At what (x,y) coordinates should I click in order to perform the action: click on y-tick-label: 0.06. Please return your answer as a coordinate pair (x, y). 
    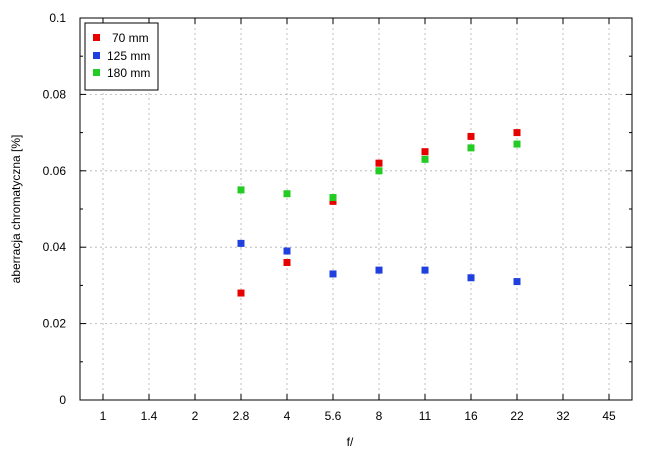
    Looking at the image, I should click on (55, 171).